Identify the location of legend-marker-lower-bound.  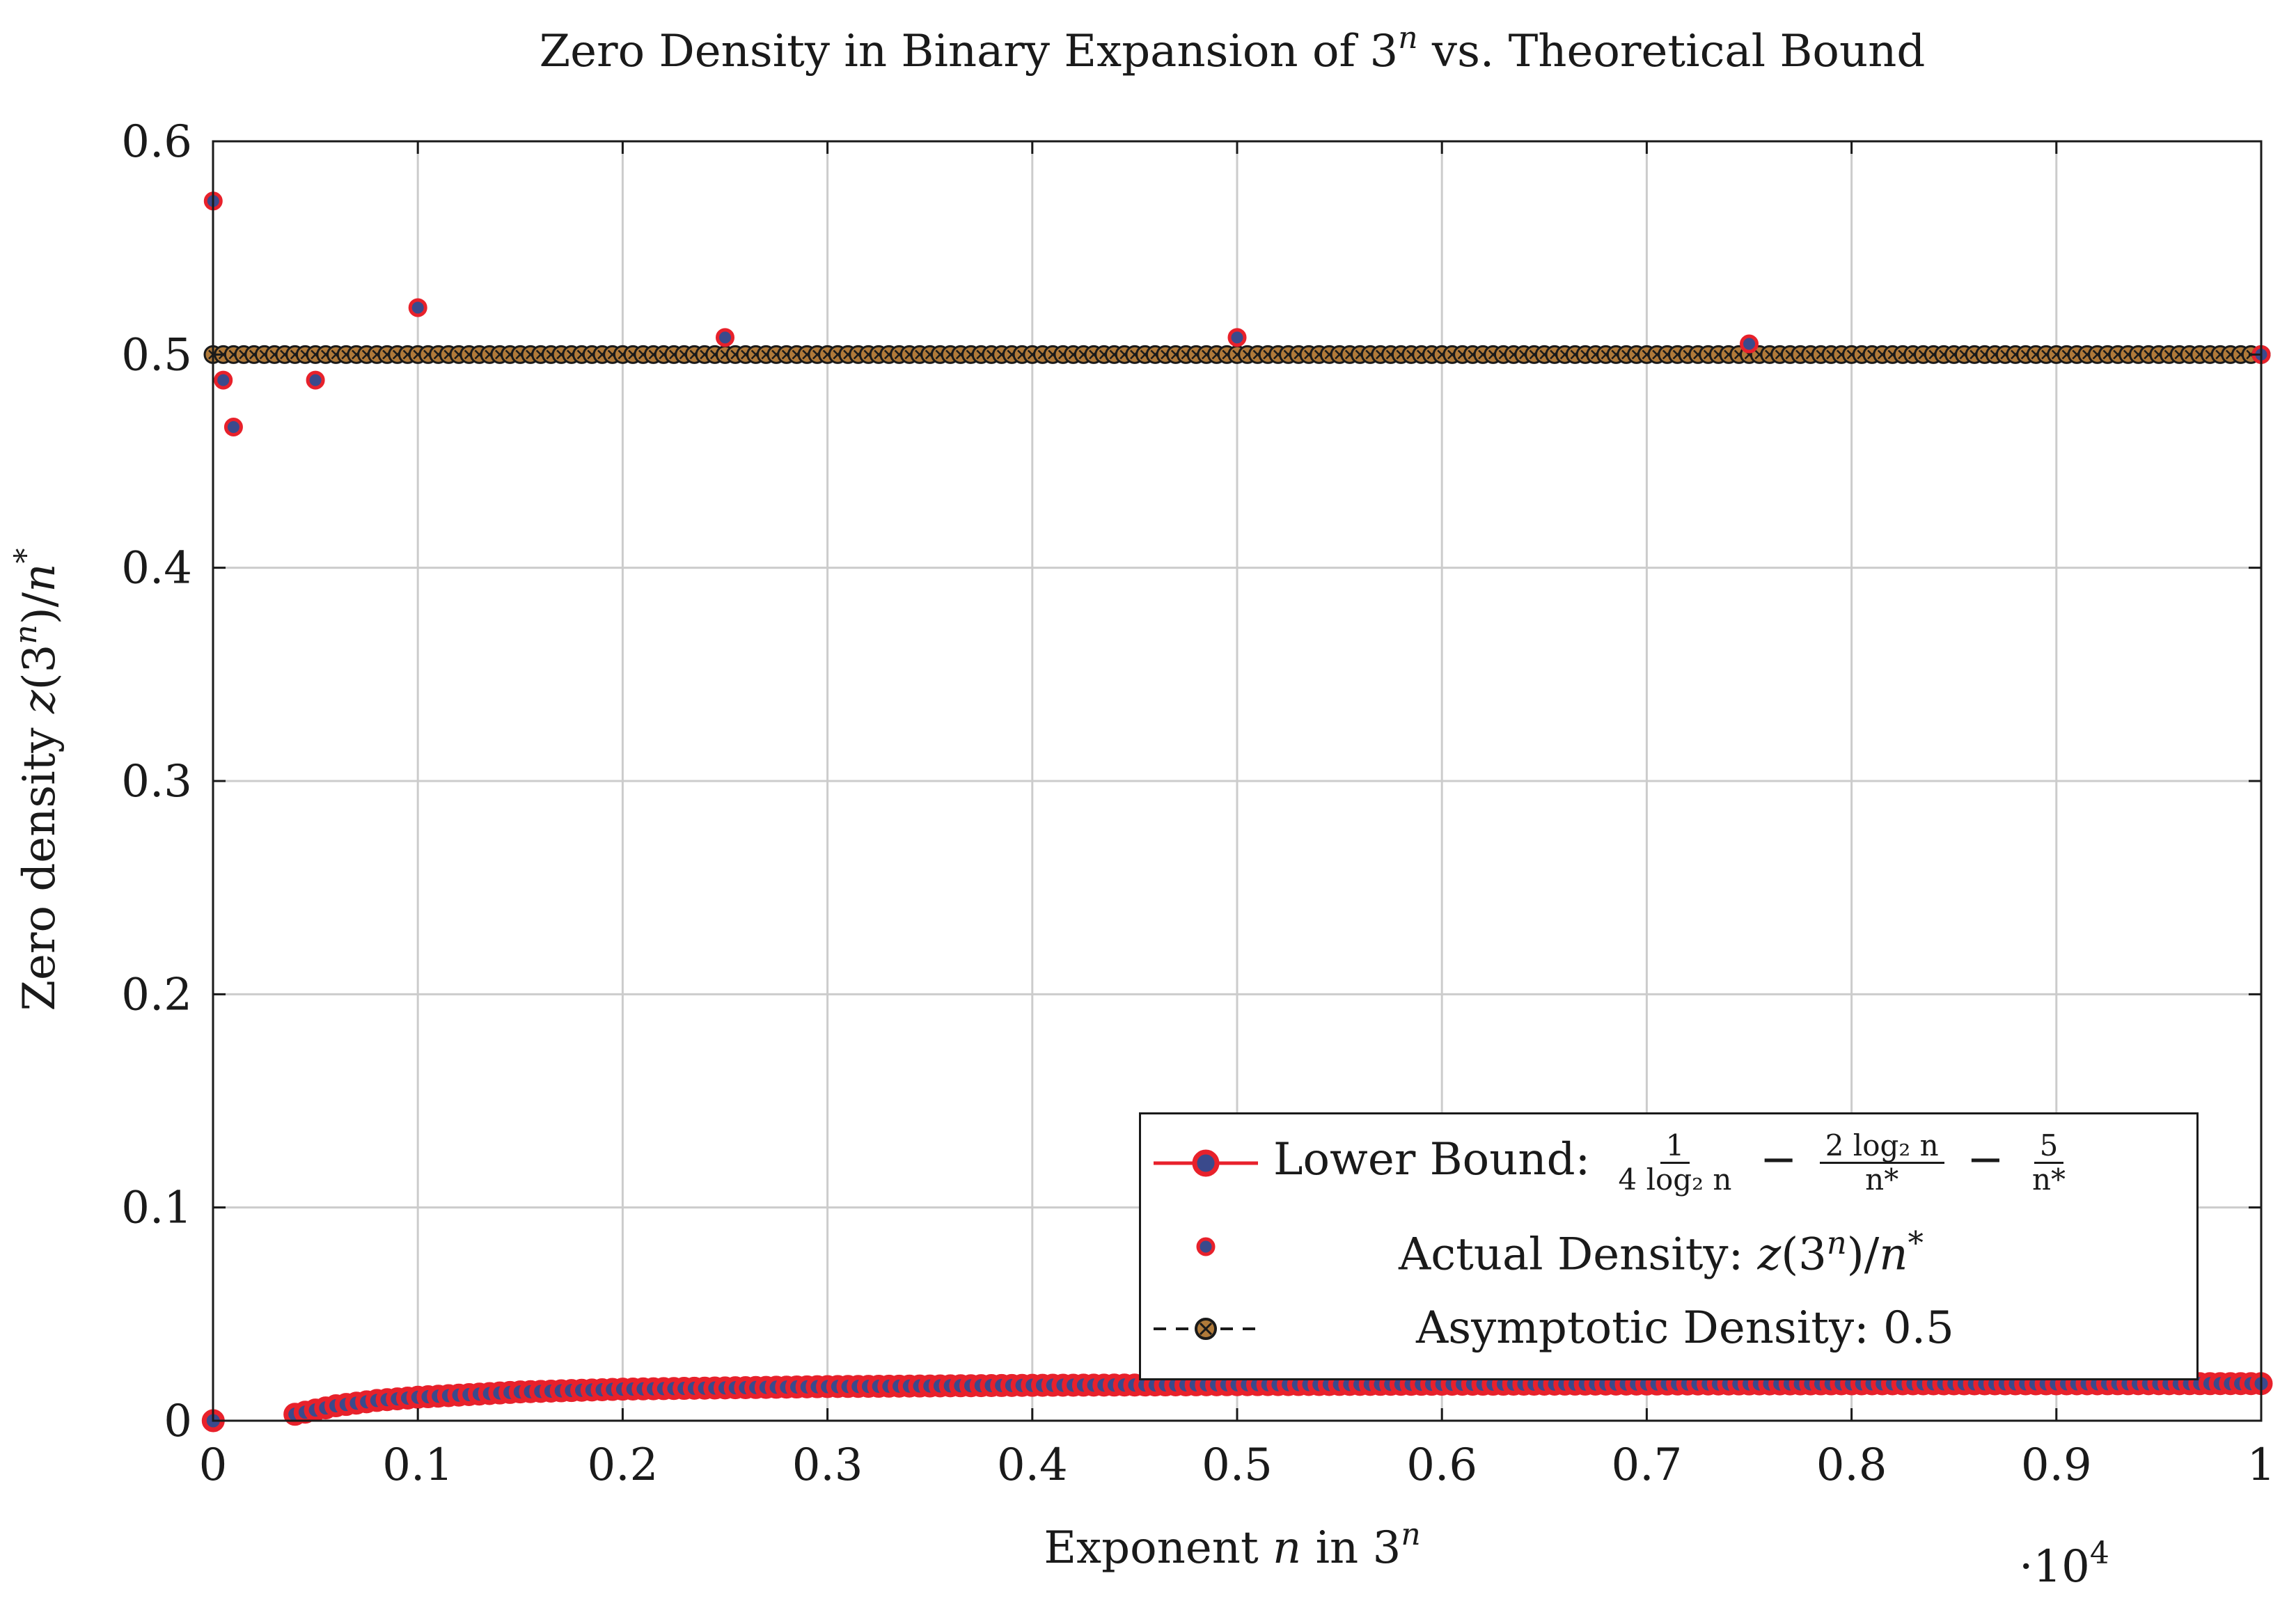
(1206, 1163).